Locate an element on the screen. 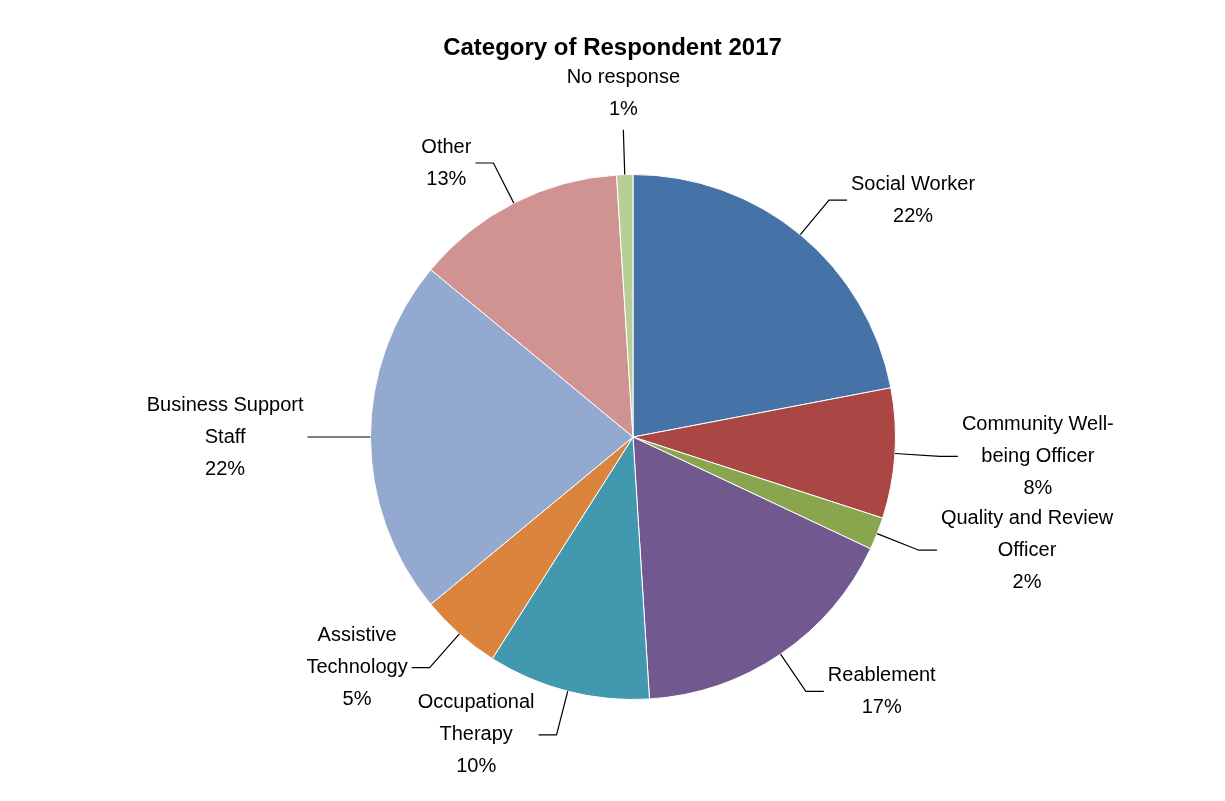 Image resolution: width=1225 pixels, height=801 pixels. data-label: 10% is located at coordinates (476, 765).